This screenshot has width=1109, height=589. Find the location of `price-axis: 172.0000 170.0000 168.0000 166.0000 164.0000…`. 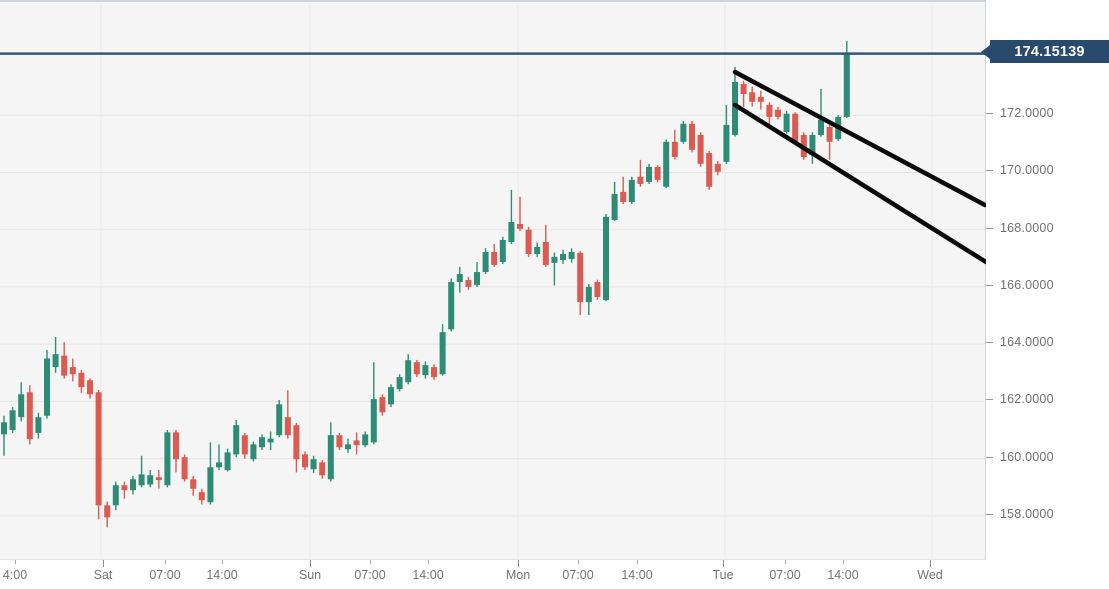

price-axis: 172.0000 170.0000 168.0000 166.0000 164.0000… is located at coordinates (1047, 280).